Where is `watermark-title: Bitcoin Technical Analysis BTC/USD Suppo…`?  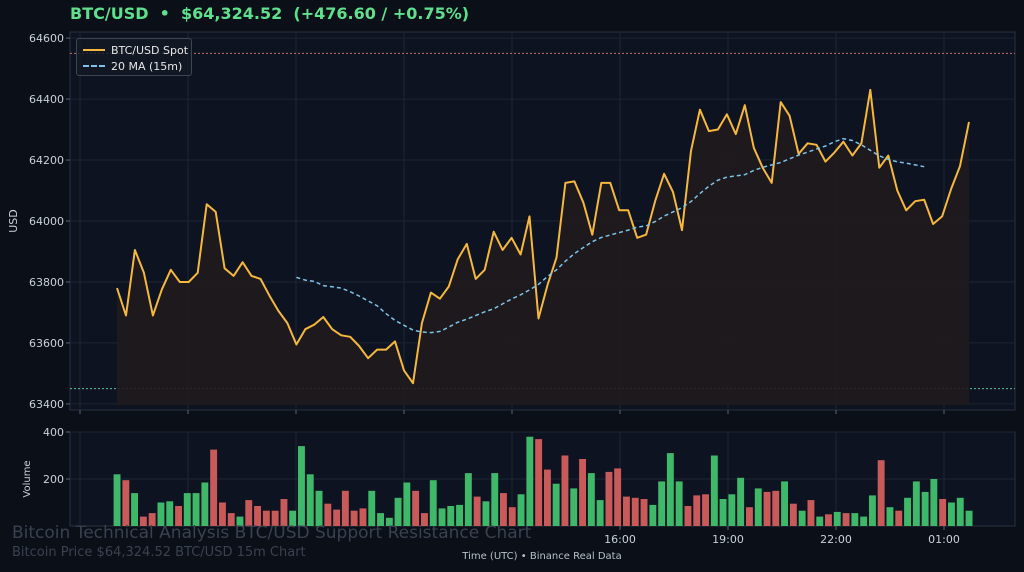 watermark-title: Bitcoin Technical Analysis BTC/USD Suppo… is located at coordinates (272, 533).